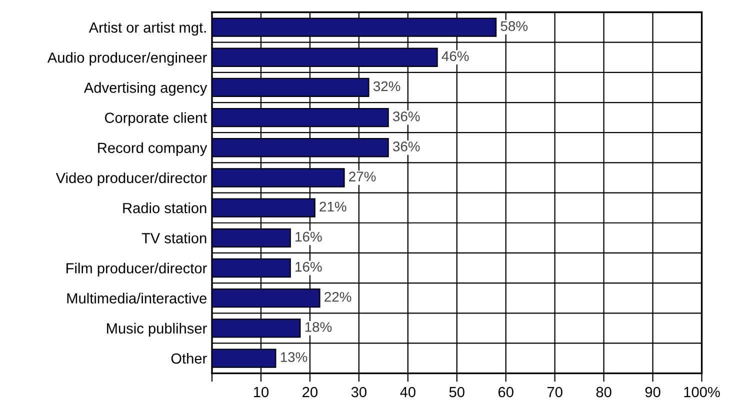  I want to click on data-label: 21%, so click(333, 207).